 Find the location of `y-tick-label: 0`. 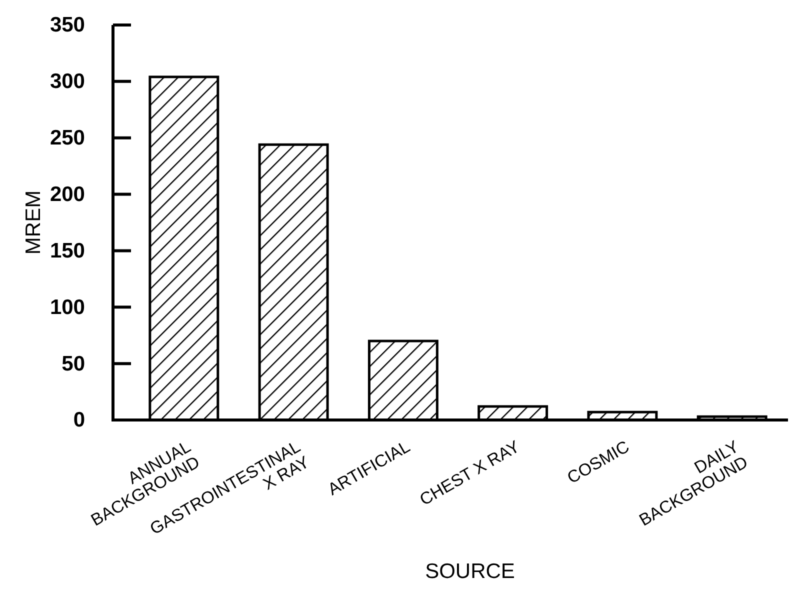

y-tick-label: 0 is located at coordinates (79, 420).